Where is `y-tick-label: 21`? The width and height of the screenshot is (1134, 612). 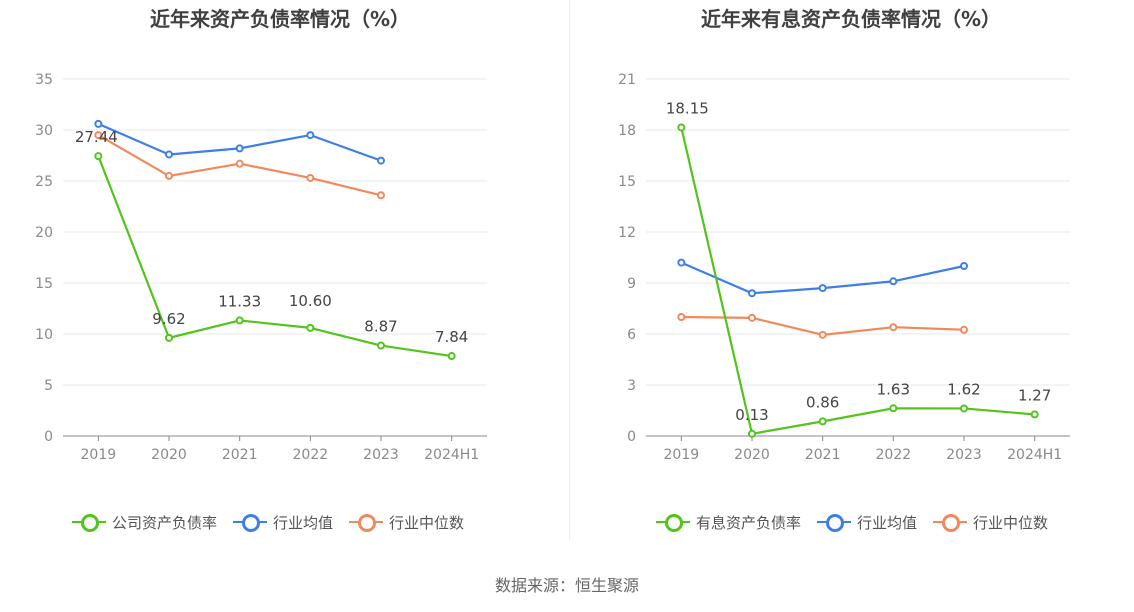 y-tick-label: 21 is located at coordinates (627, 80).